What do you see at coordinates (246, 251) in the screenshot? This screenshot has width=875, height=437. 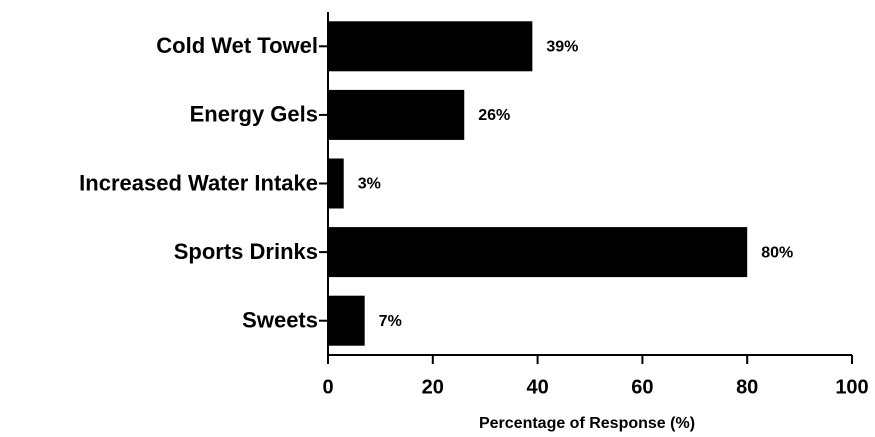 I see `y-tick-label: Sports Drinks` at bounding box center [246, 251].